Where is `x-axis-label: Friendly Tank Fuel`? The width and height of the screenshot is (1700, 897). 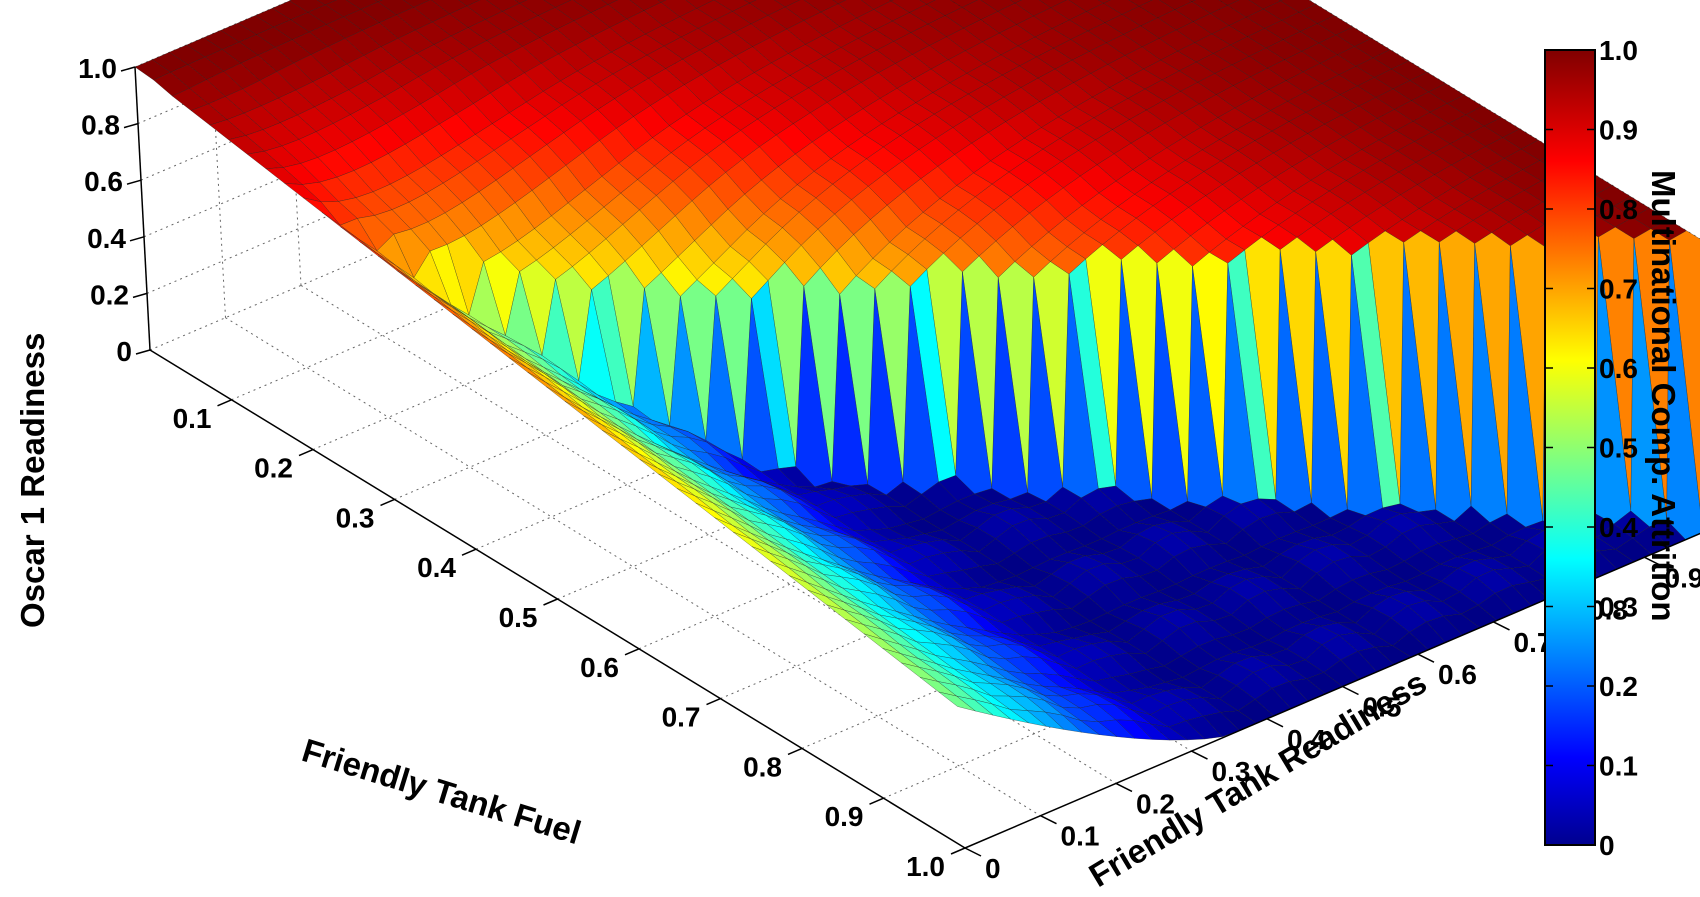 x-axis-label: Friendly Tank Fuel is located at coordinates (441, 791).